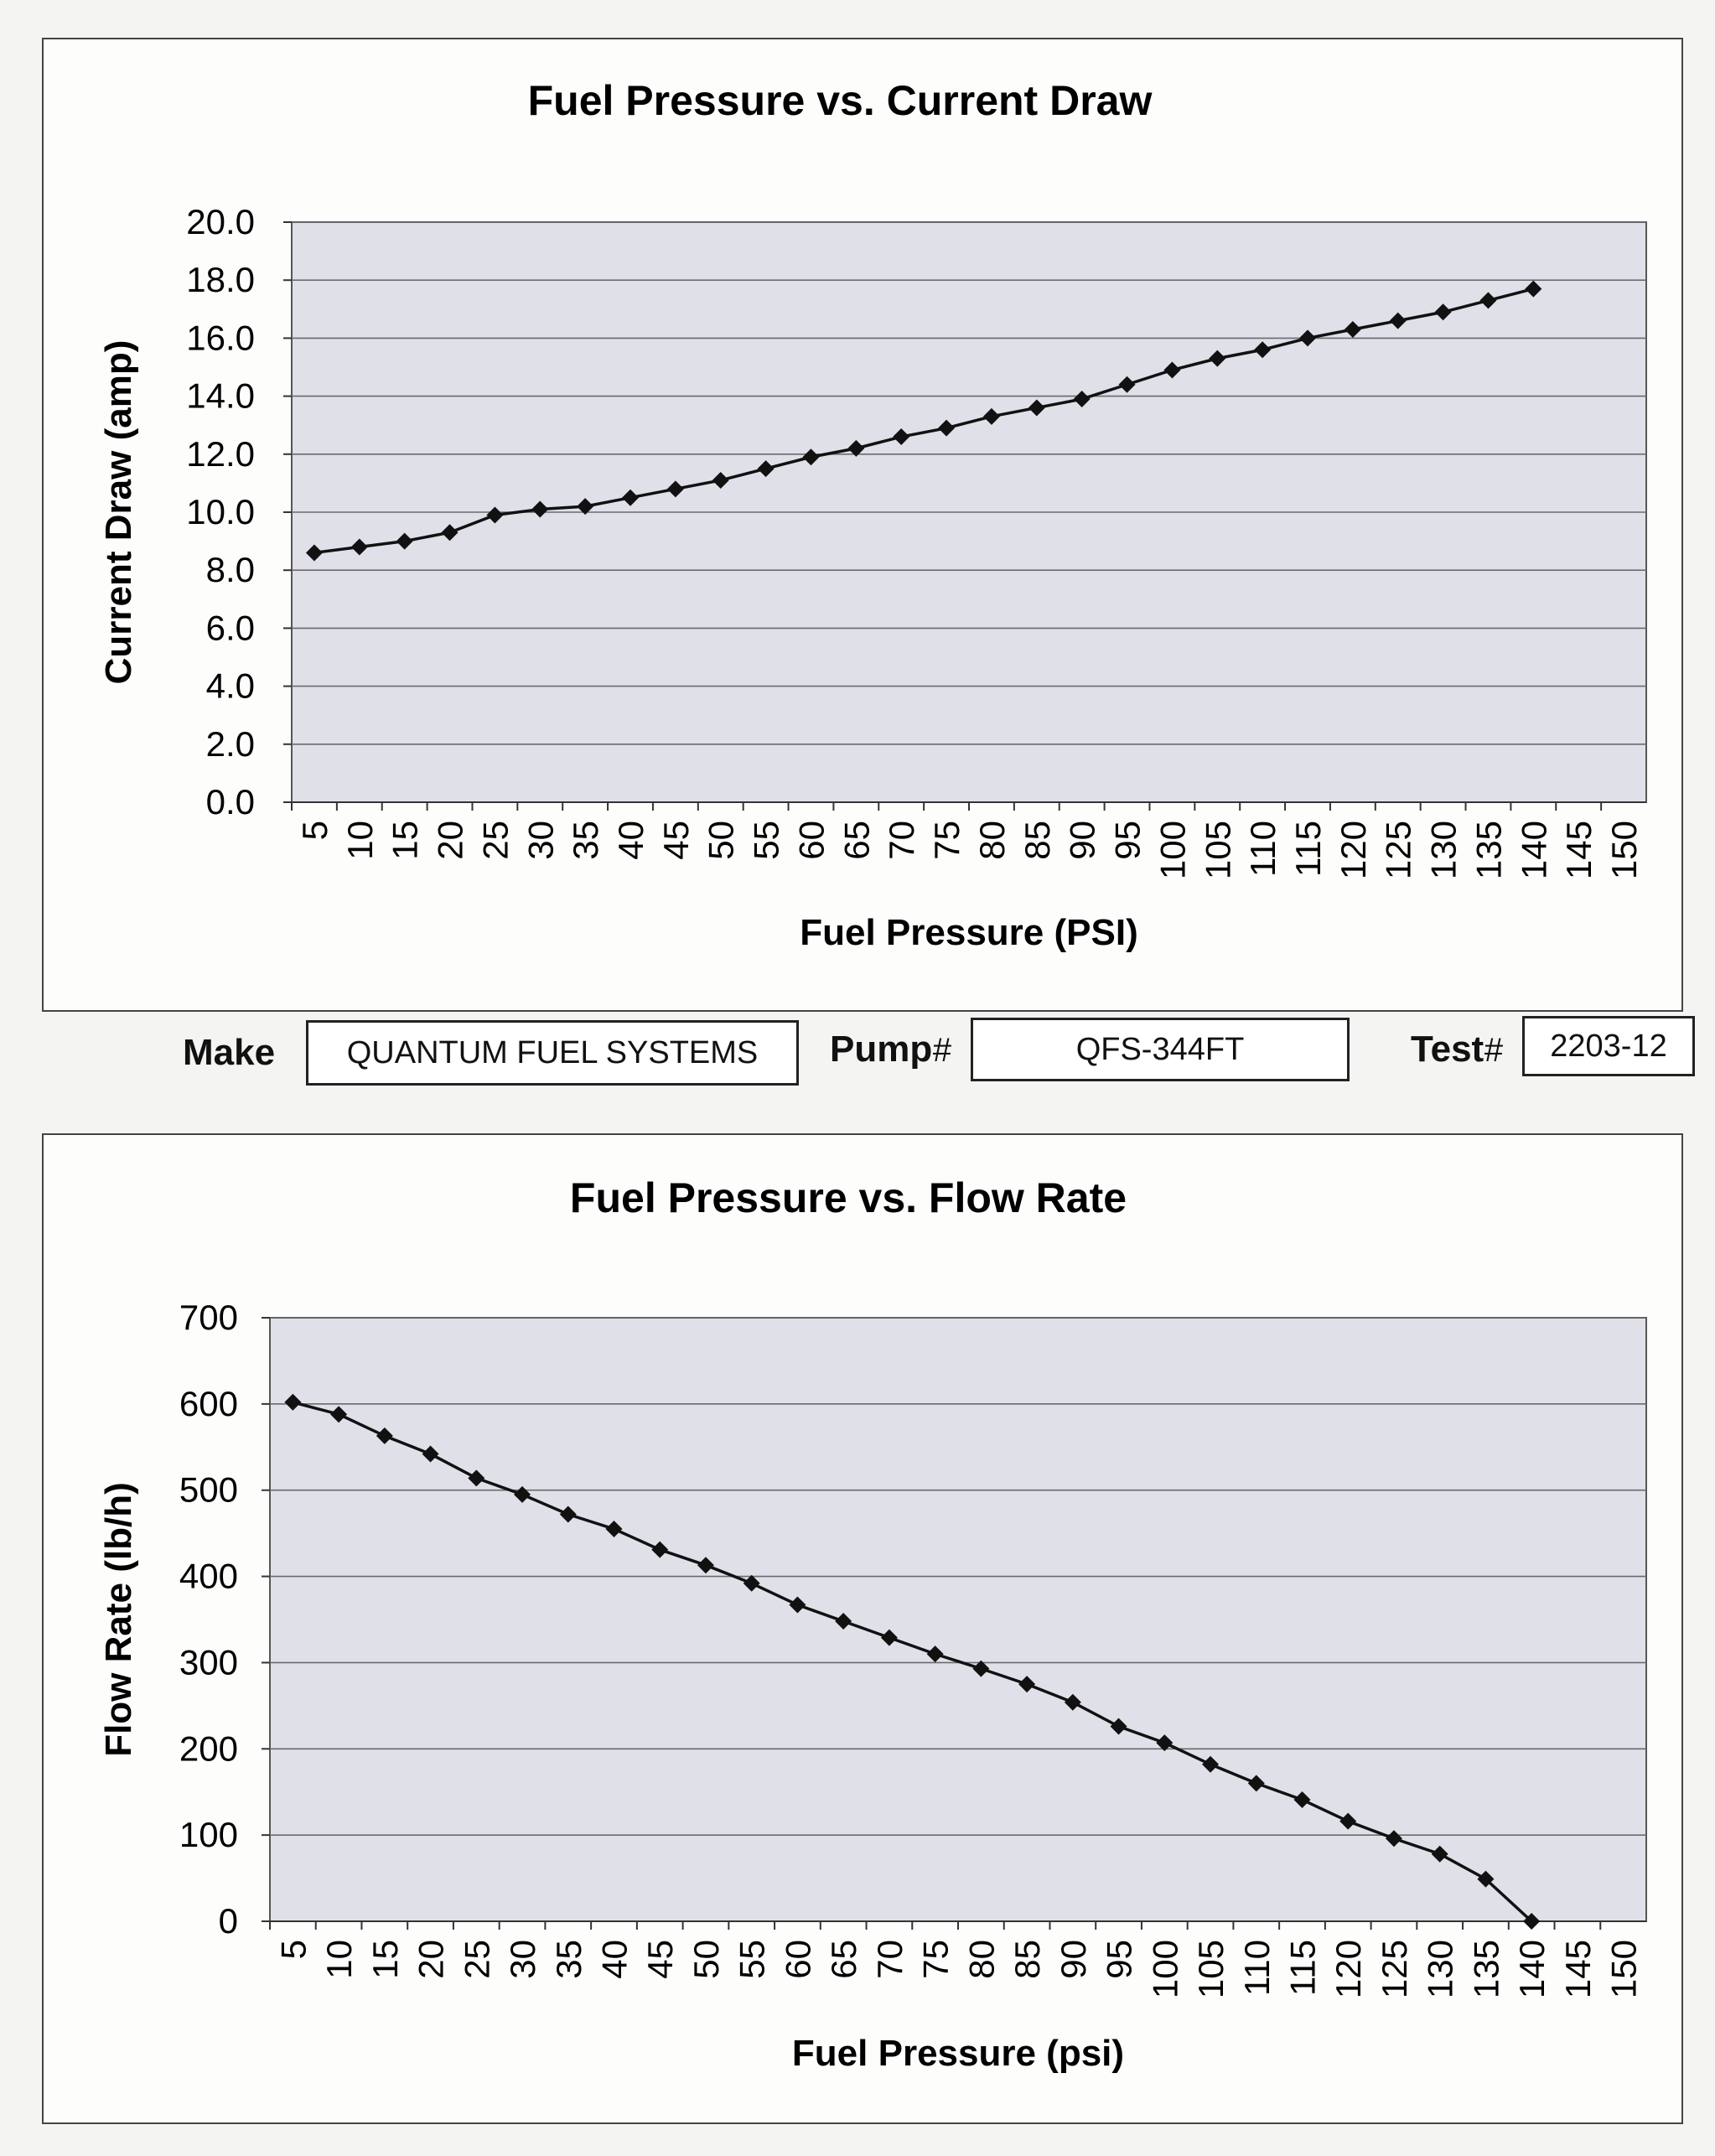 This screenshot has height=2156, width=1715. I want to click on x-tick-label: 105, so click(1211, 1969).